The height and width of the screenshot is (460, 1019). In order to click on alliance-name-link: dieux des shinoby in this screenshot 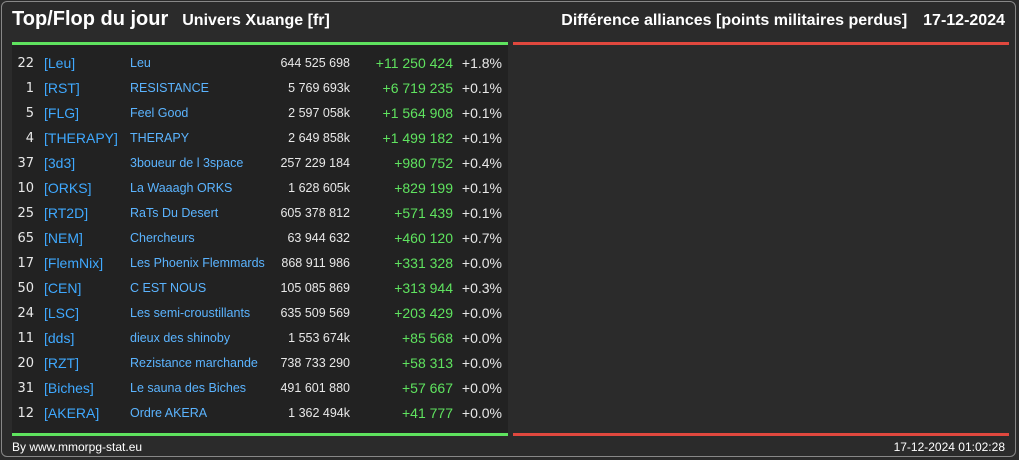, I will do `click(180, 338)`.